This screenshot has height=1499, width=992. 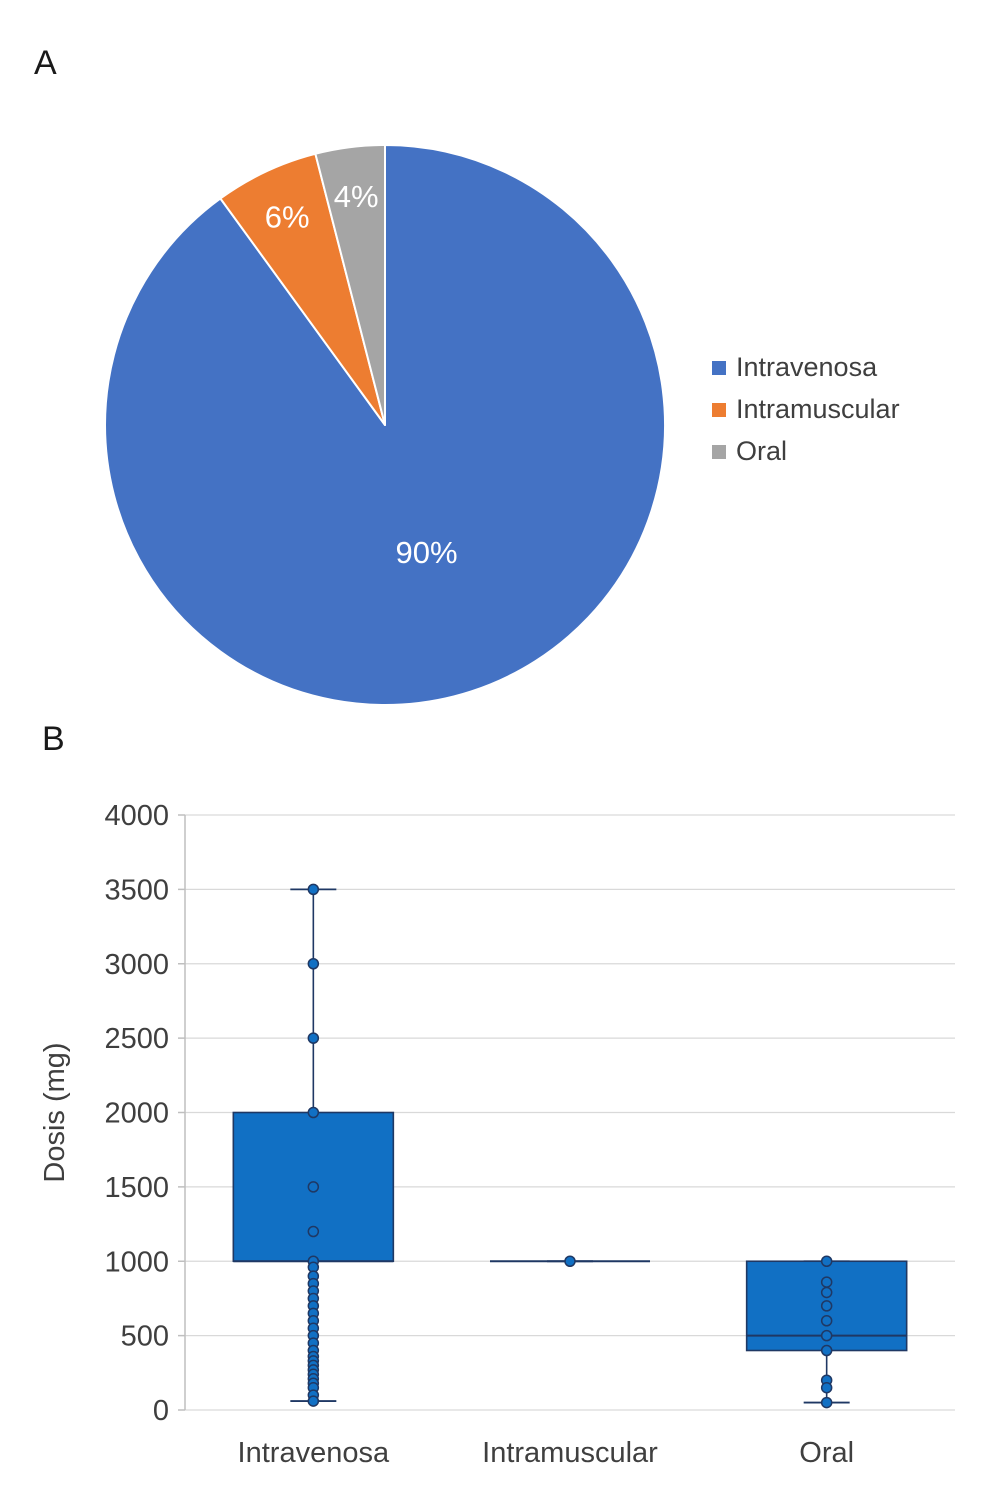 What do you see at coordinates (55, 1112) in the screenshot?
I see `y-axis-title: Dosis (mg)` at bounding box center [55, 1112].